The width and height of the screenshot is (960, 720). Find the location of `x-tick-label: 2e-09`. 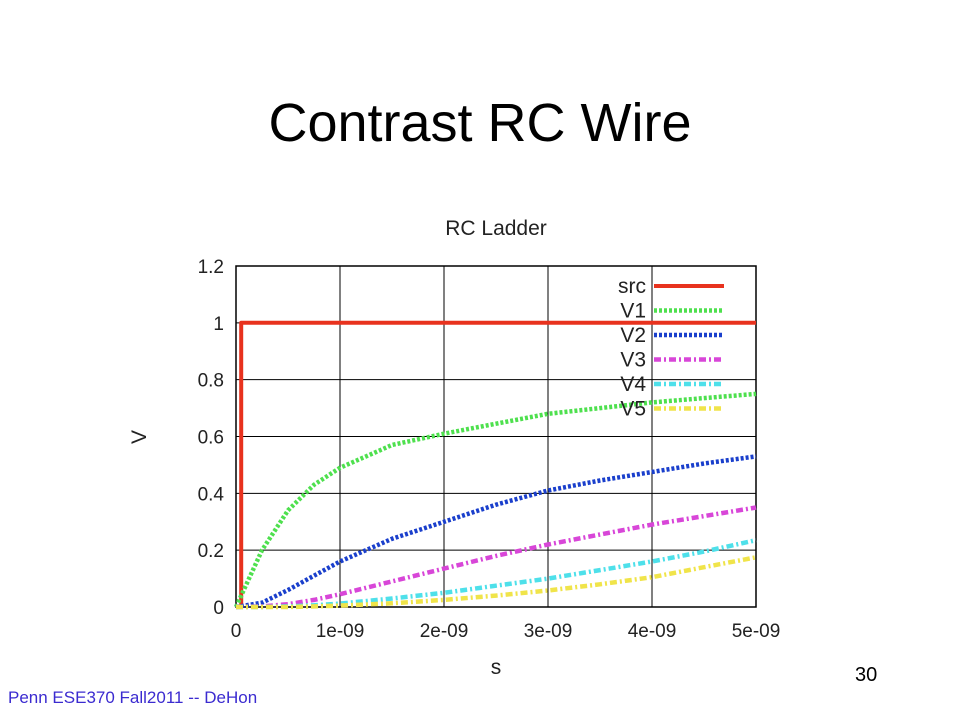

x-tick-label: 2e-09 is located at coordinates (444, 631).